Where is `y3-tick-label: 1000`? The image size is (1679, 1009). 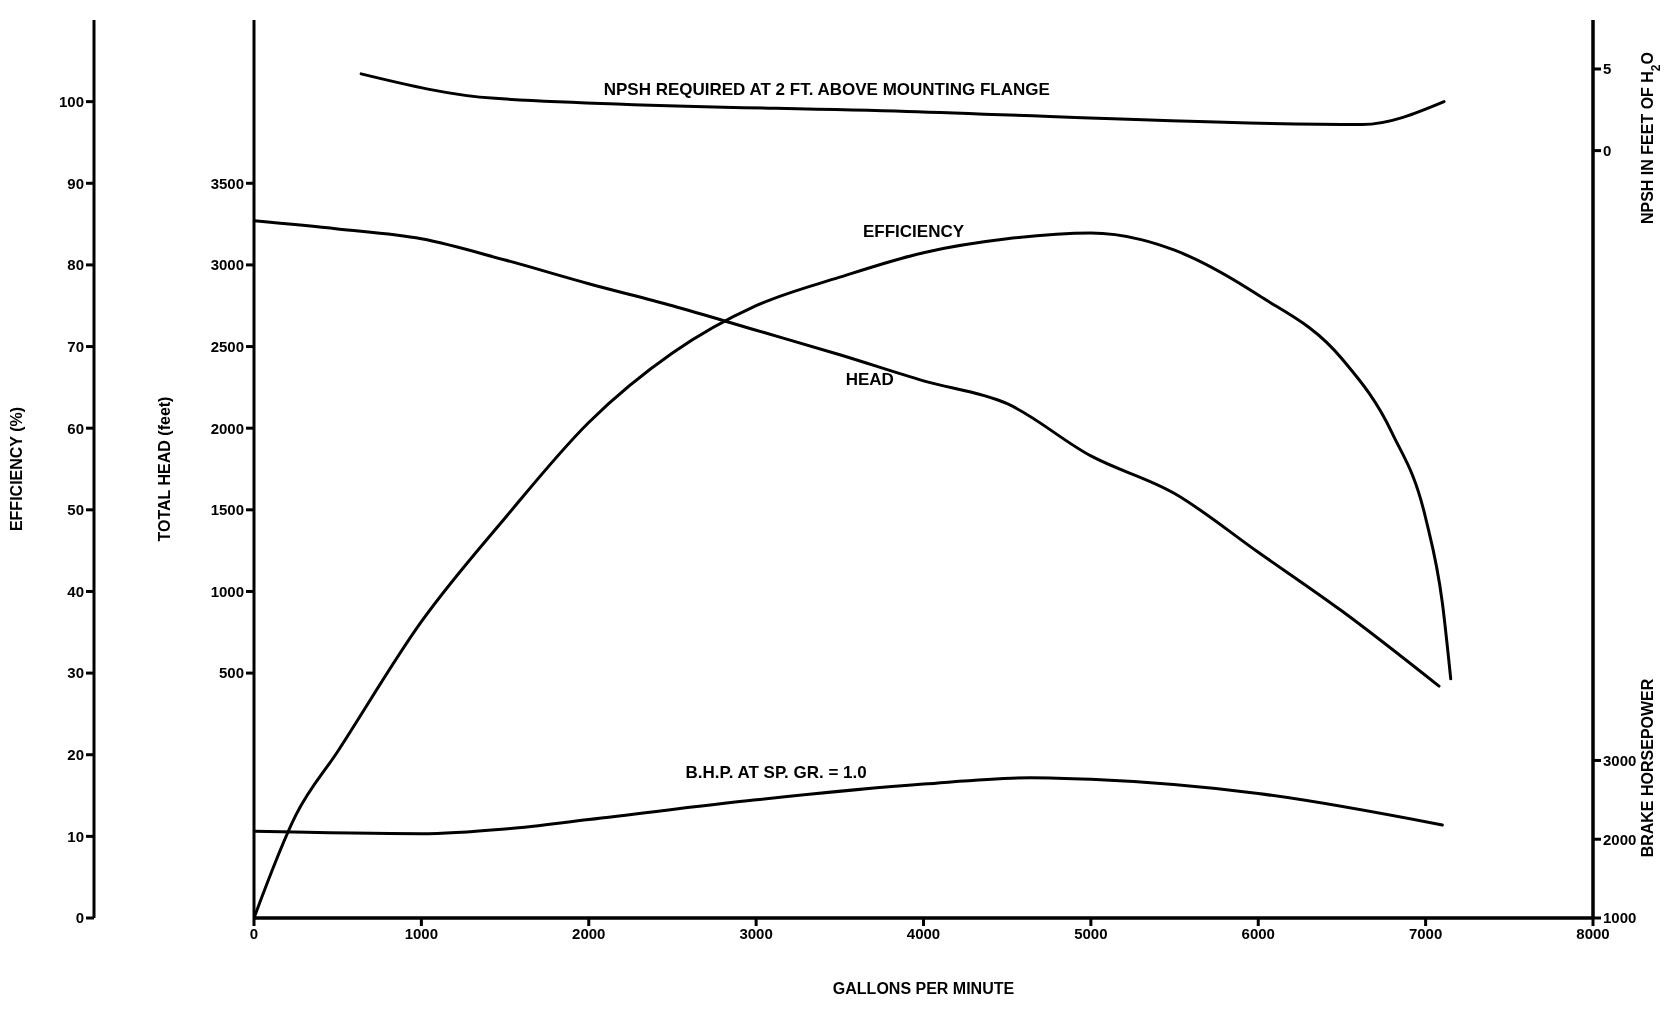 y3-tick-label: 1000 is located at coordinates (1620, 918).